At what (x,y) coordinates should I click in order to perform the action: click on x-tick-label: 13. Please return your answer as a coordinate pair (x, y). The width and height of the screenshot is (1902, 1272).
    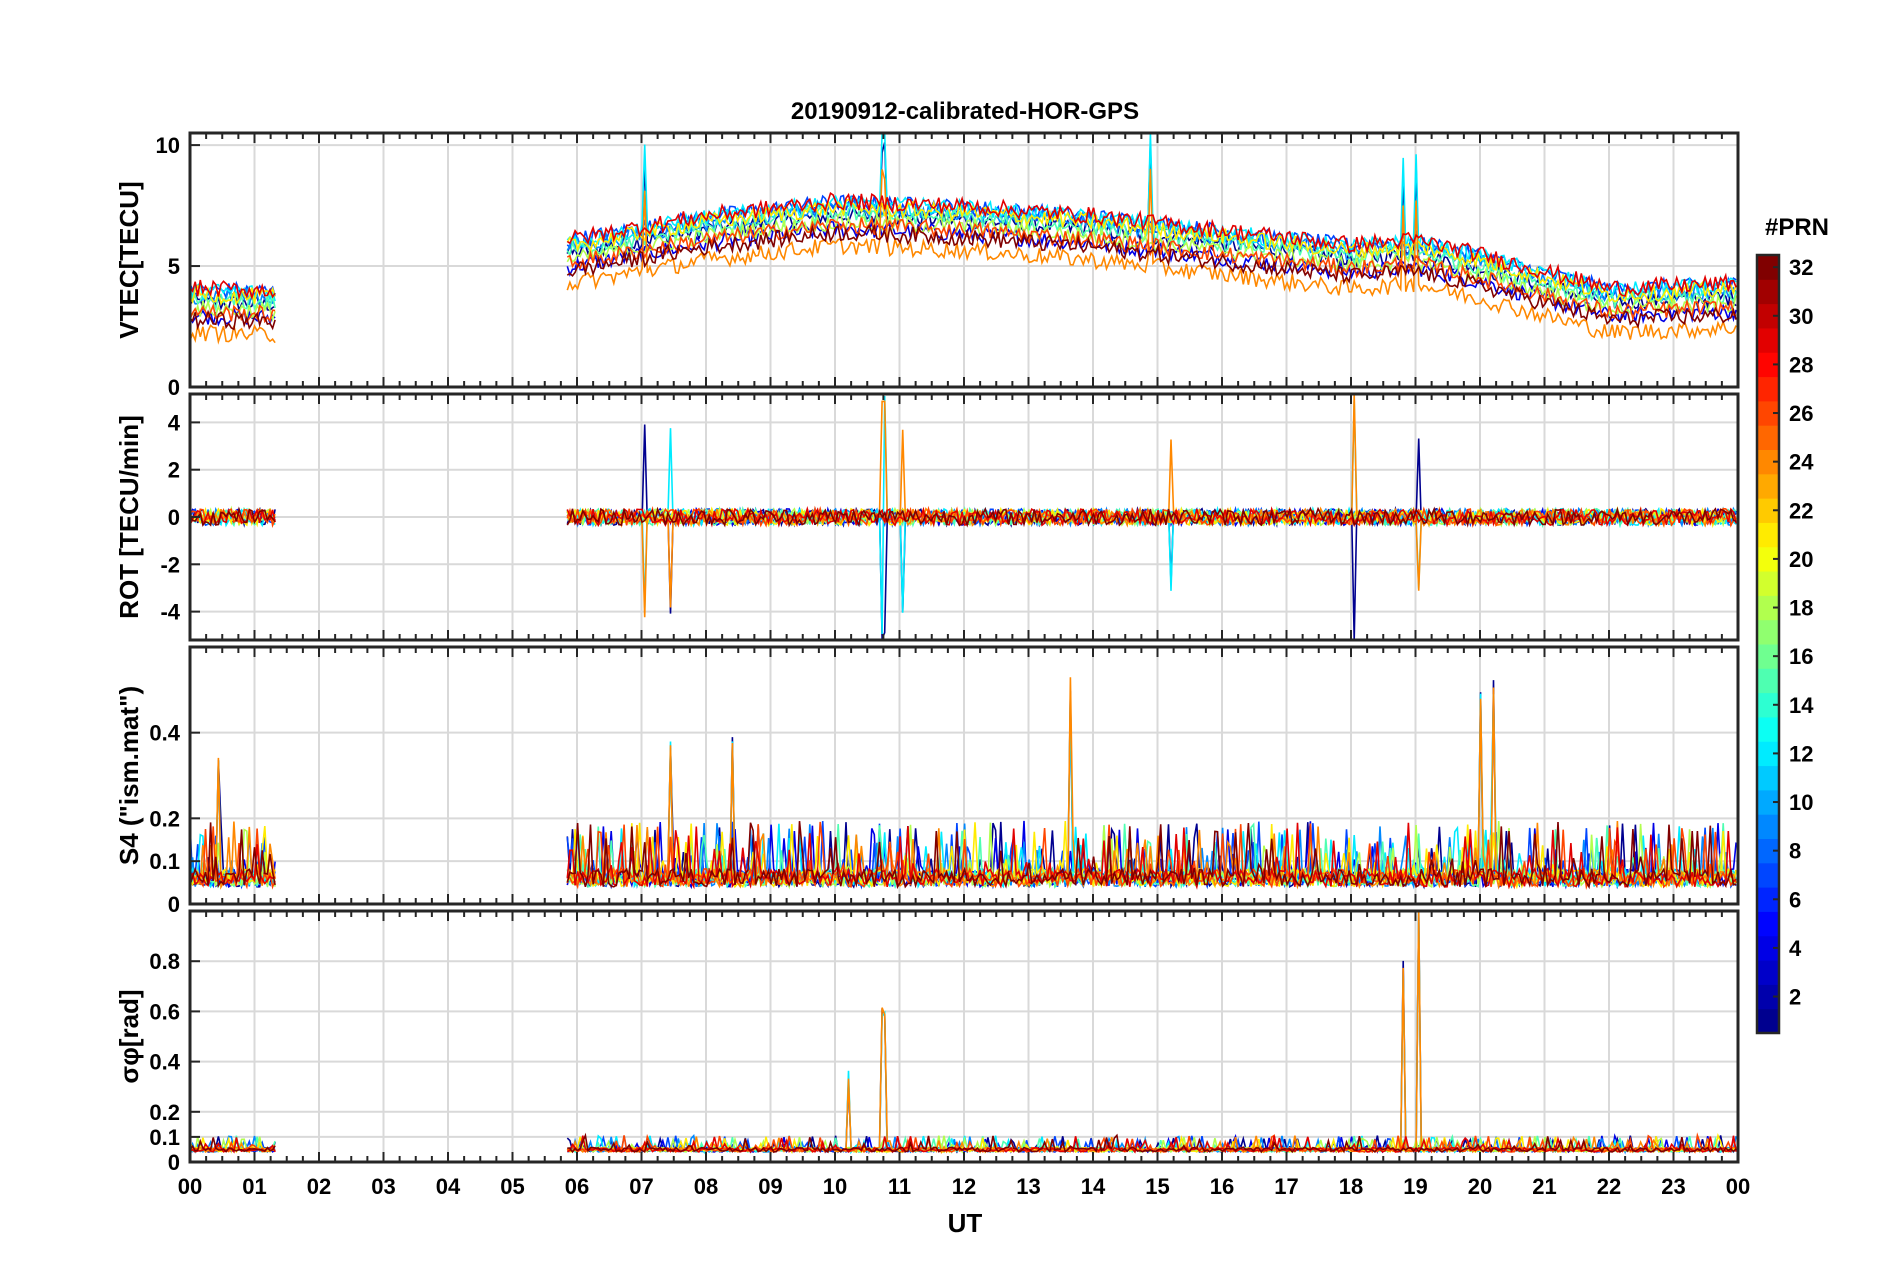
    Looking at the image, I should click on (1028, 1186).